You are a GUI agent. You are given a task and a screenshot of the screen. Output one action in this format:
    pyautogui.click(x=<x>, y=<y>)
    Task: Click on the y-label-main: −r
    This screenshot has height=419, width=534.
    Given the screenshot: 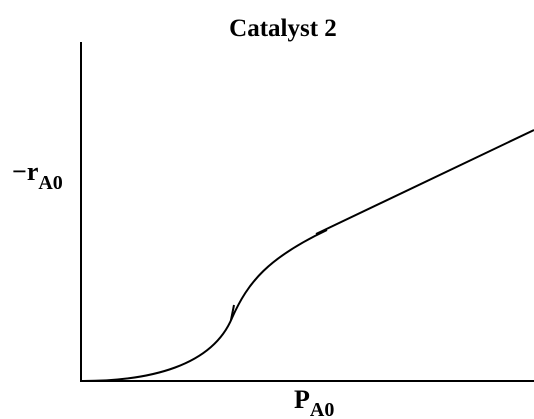 What is the action you would take?
    pyautogui.click(x=25, y=171)
    